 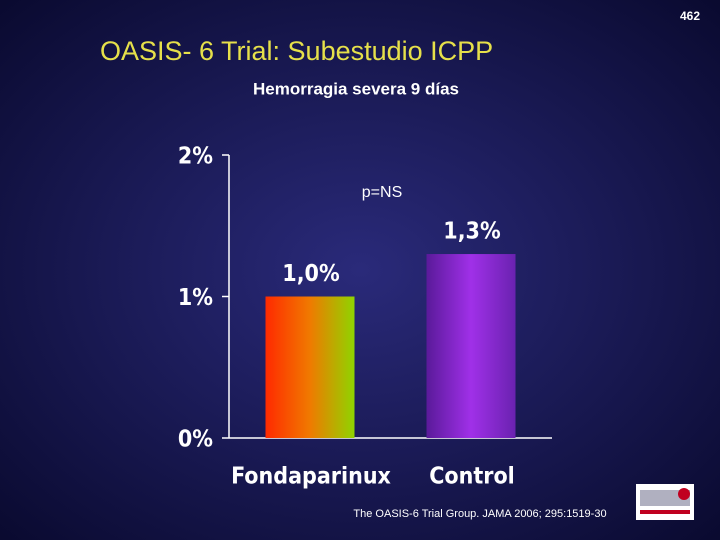 I want to click on y-tick-label: 1%, so click(x=195, y=298).